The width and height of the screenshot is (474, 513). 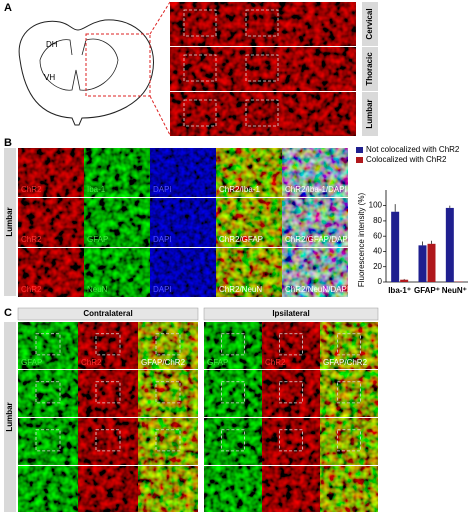 I want to click on y-axis-label: Fluorescence intensity (%), so click(x=361, y=240).